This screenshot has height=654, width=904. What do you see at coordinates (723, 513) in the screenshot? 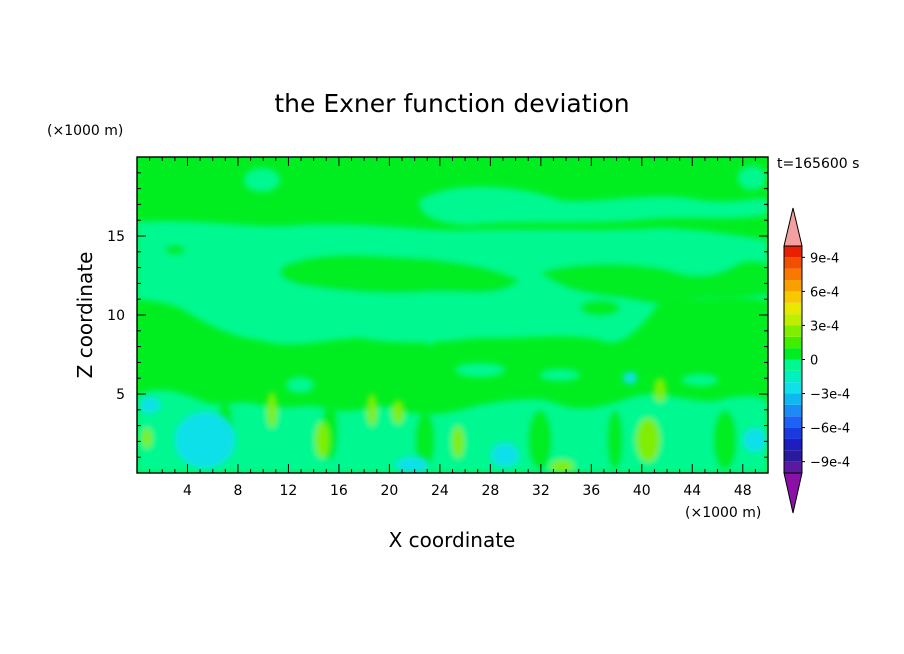
I see `x-unit-label: (×1000 m)` at bounding box center [723, 513].